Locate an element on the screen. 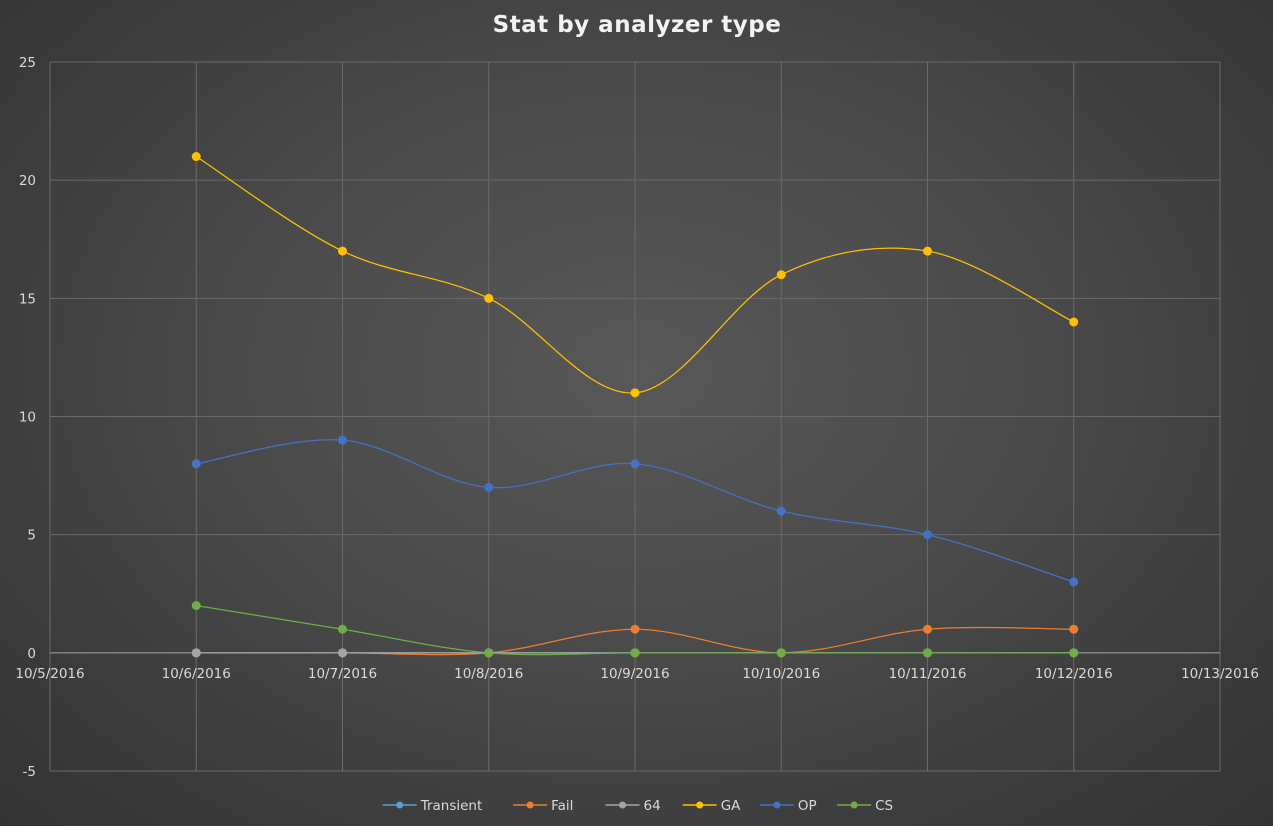 The height and width of the screenshot is (826, 1273). series-op is located at coordinates (635, 511).